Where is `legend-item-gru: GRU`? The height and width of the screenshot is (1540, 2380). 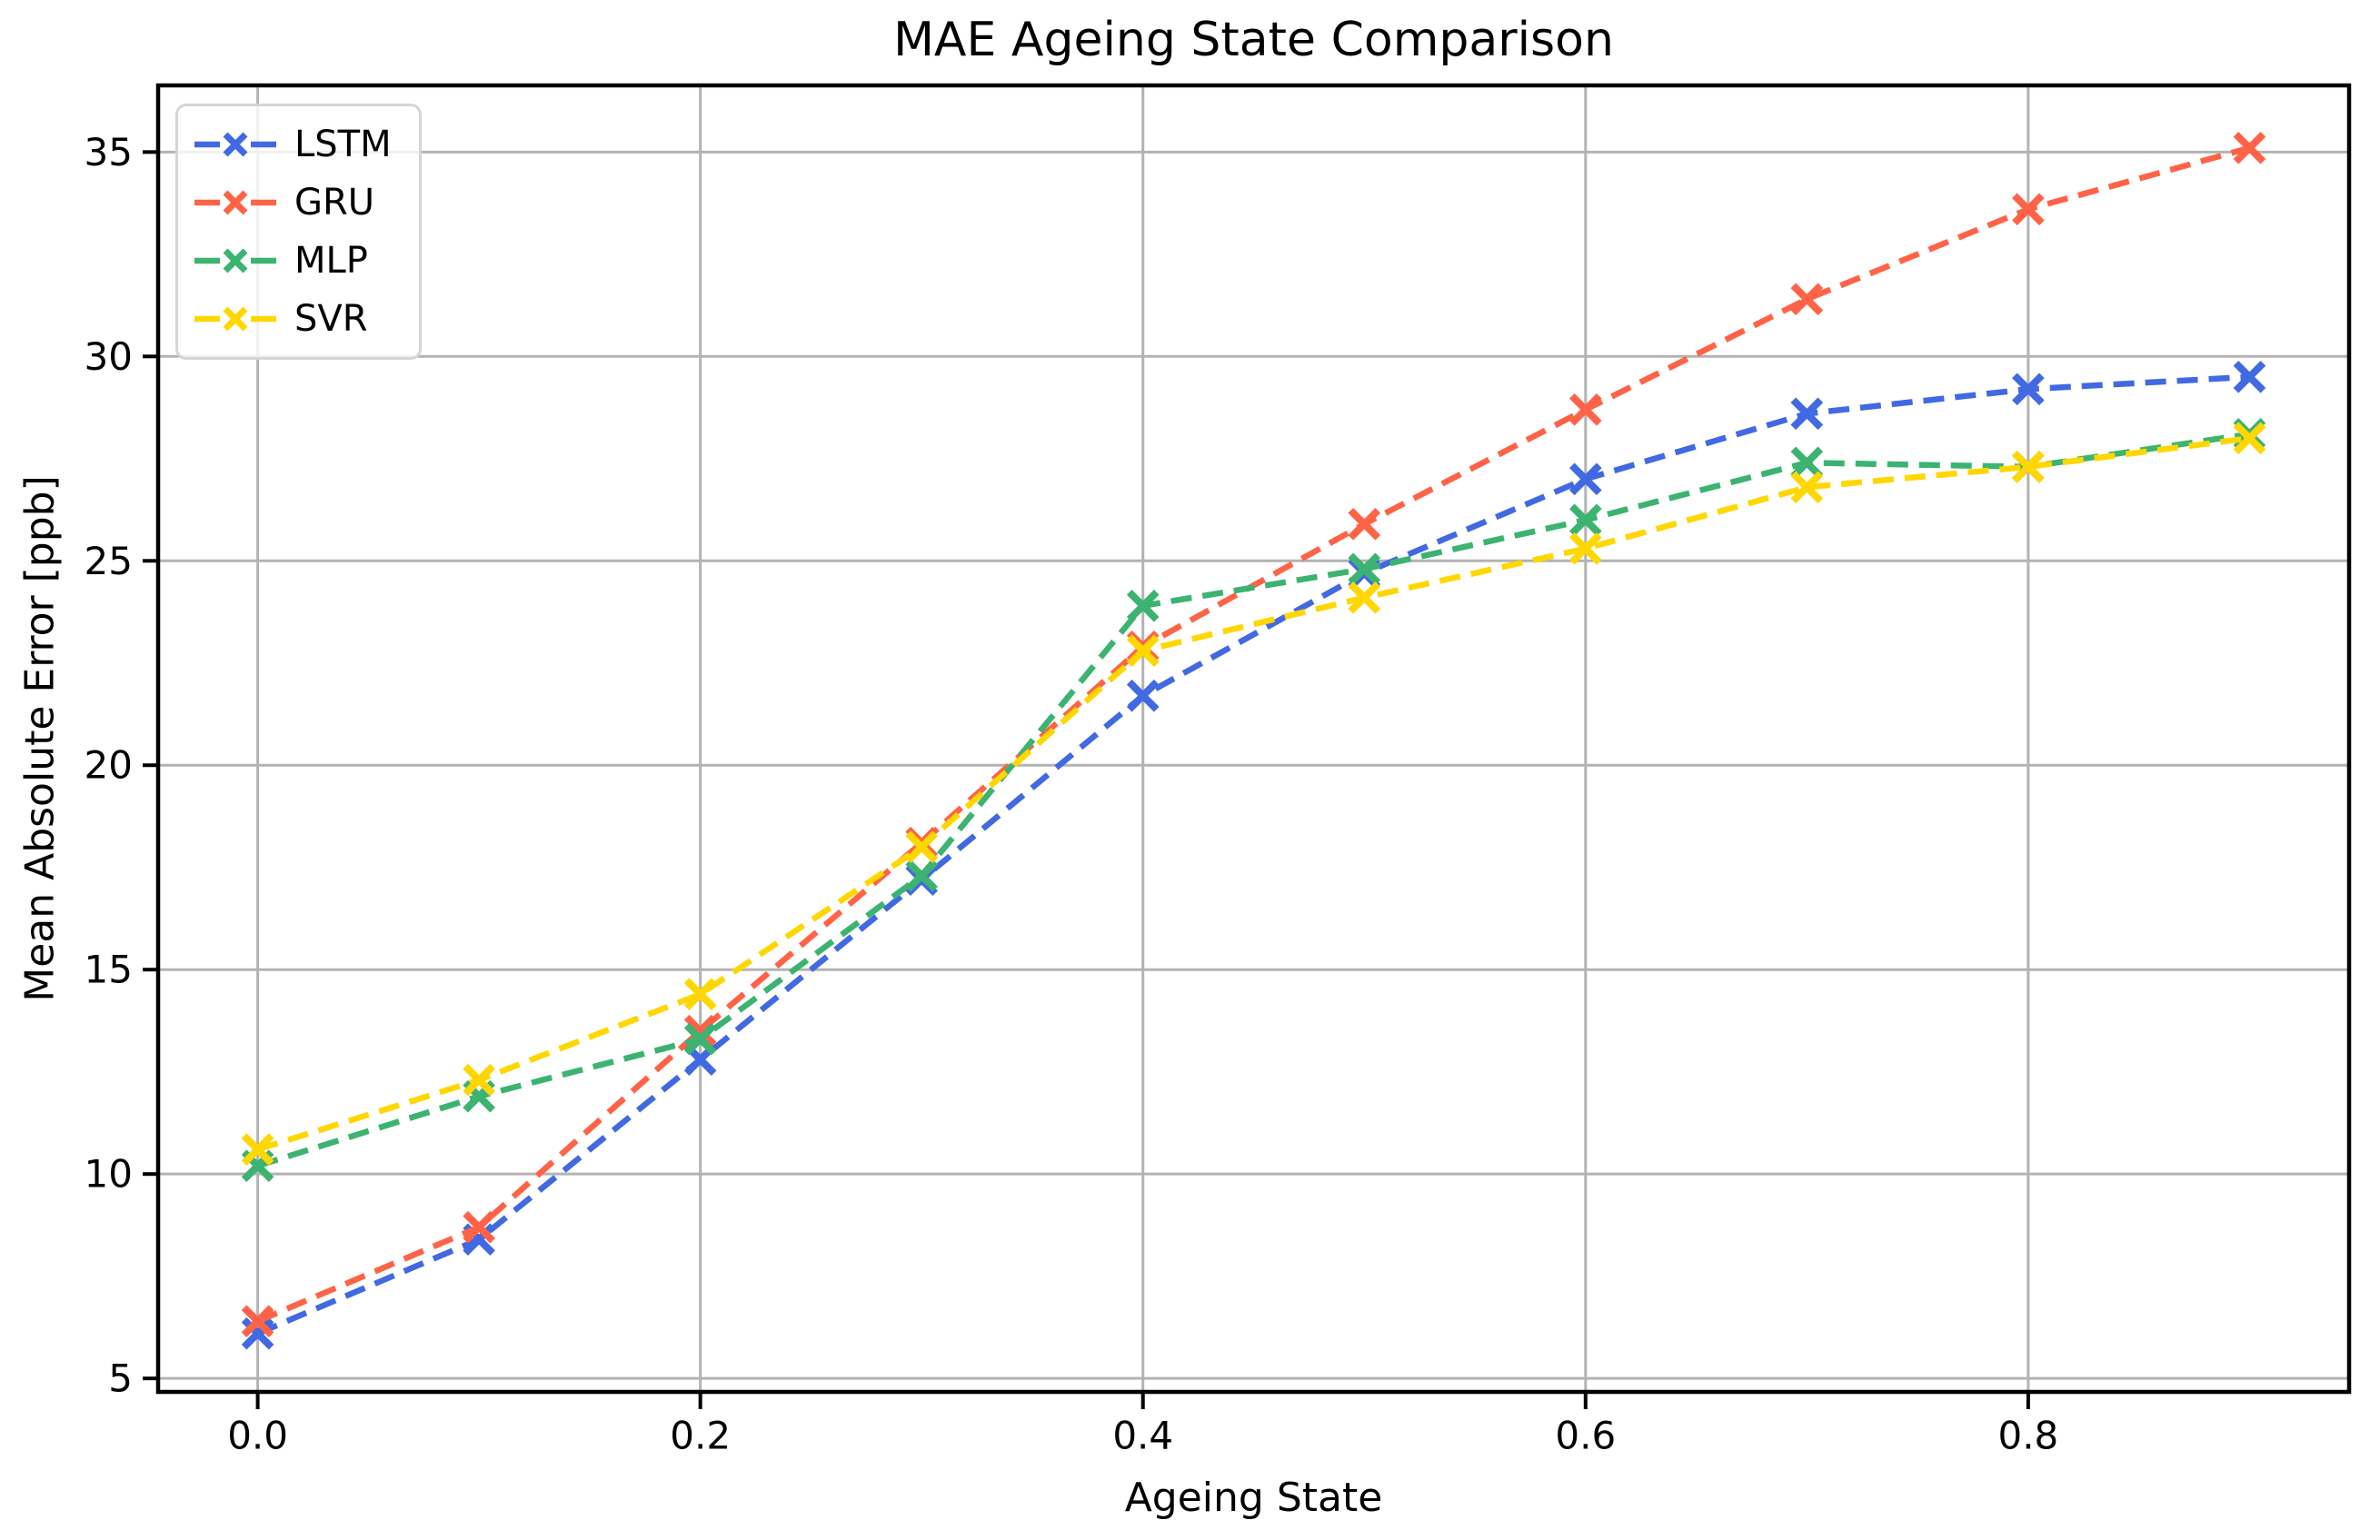
legend-item-gru: GRU is located at coordinates (293, 203).